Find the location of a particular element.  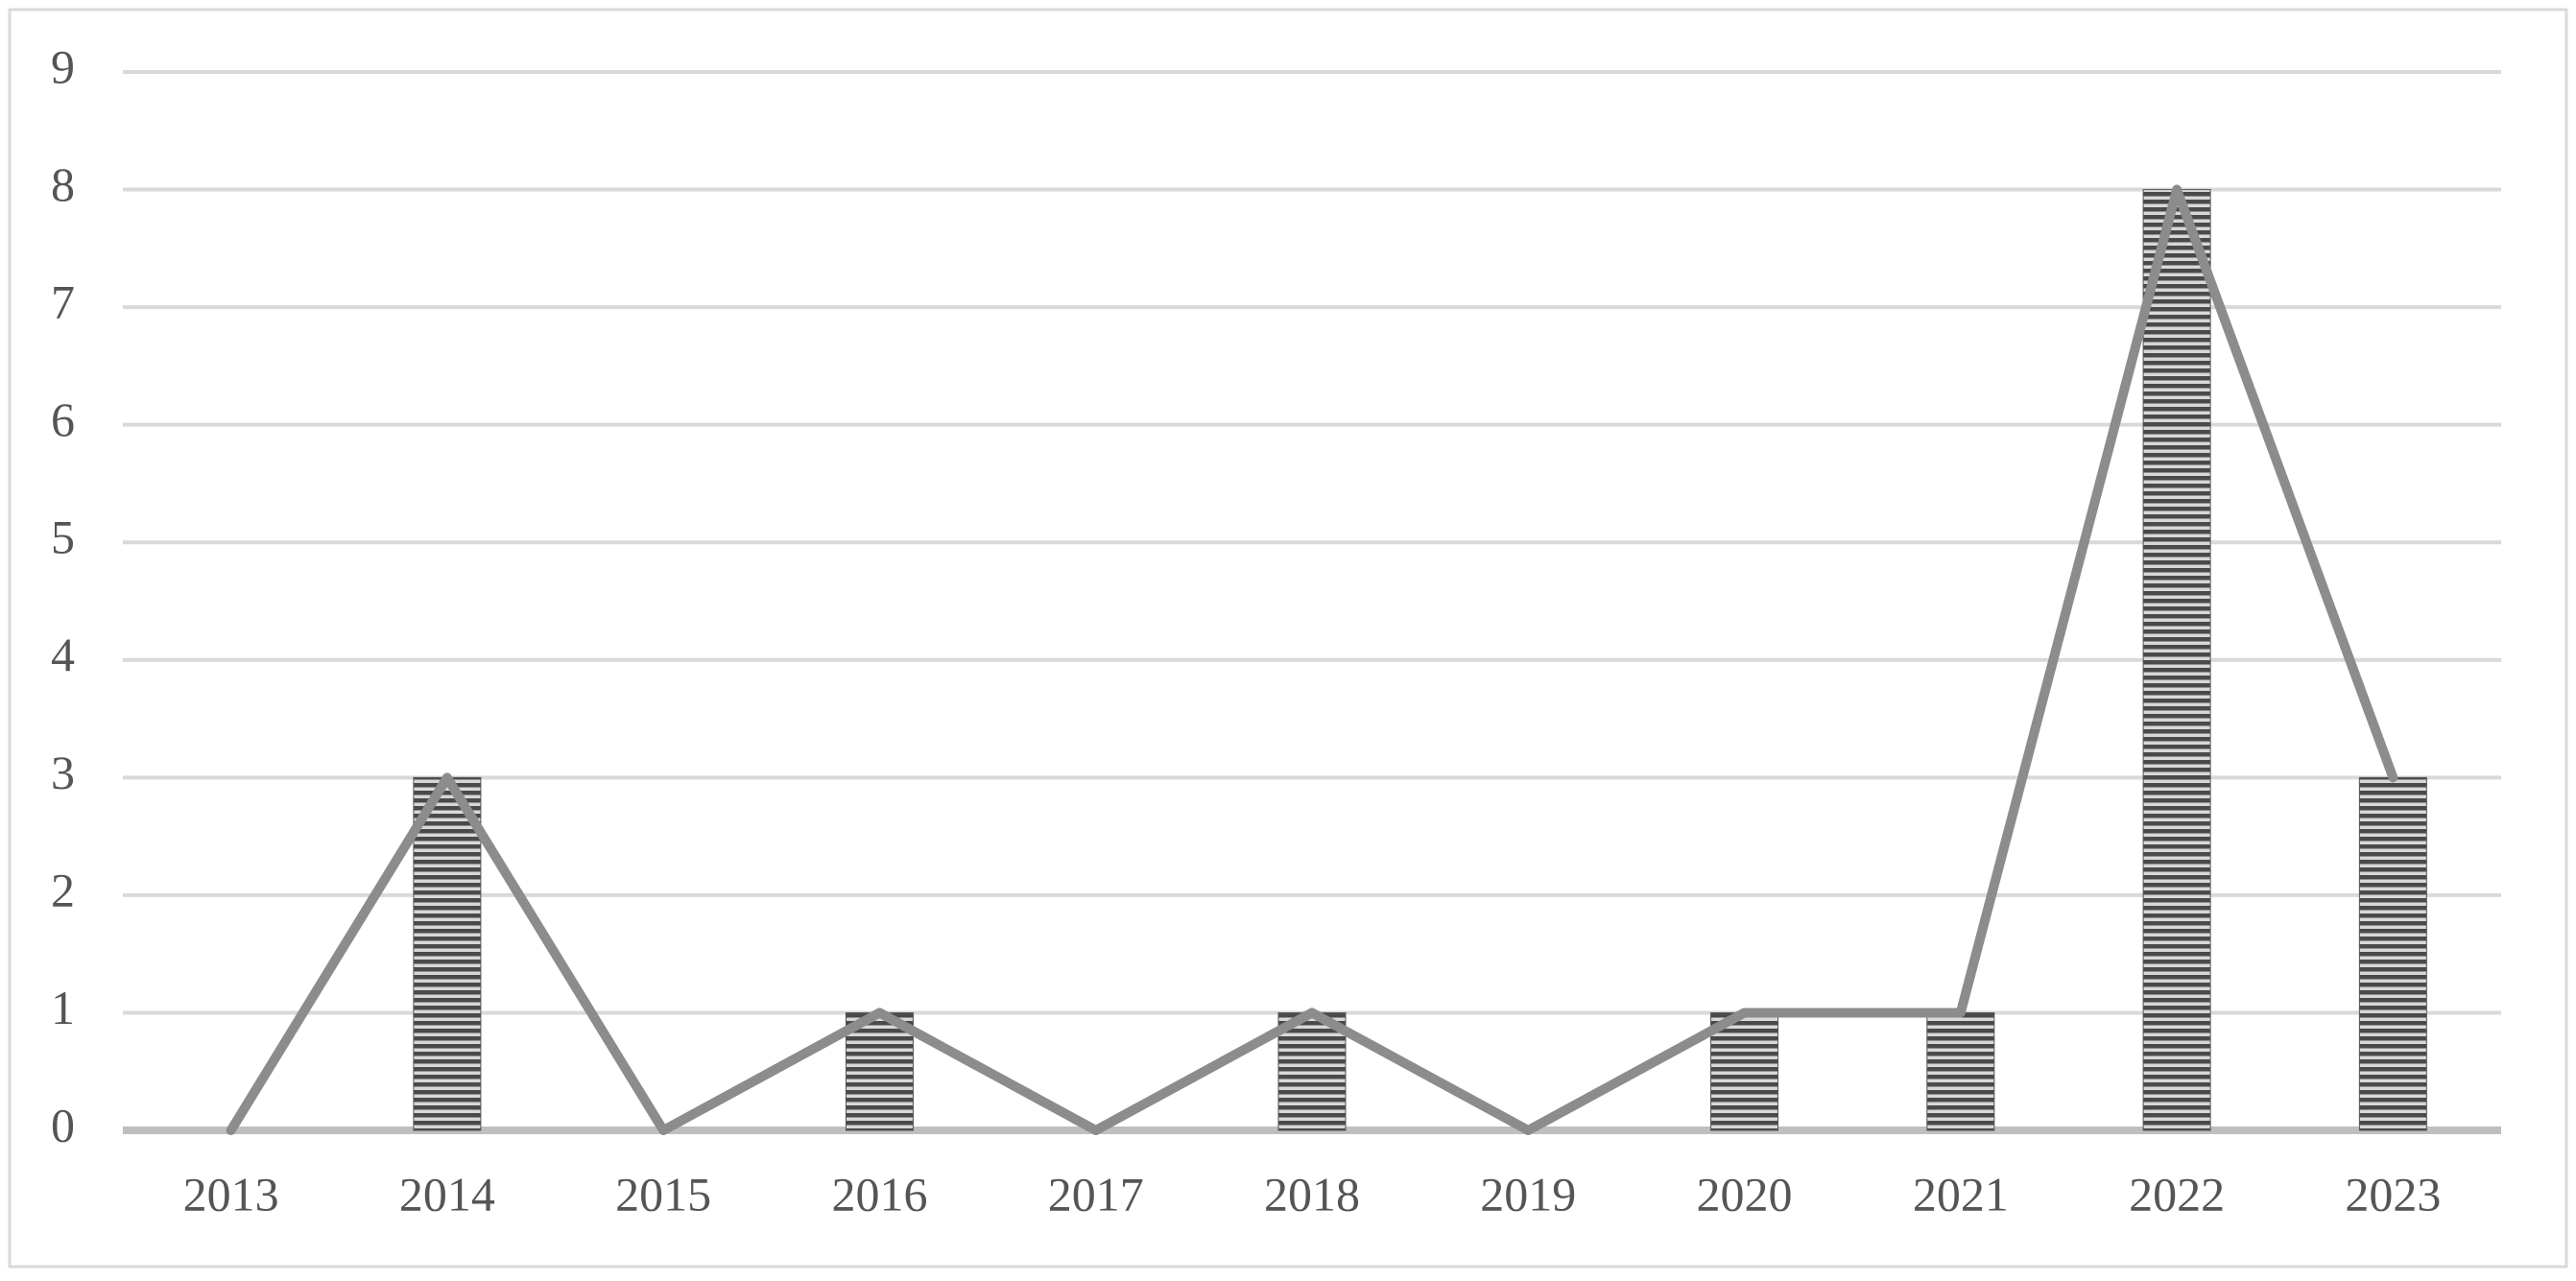

x-tick-label: 2015 is located at coordinates (663, 1194).